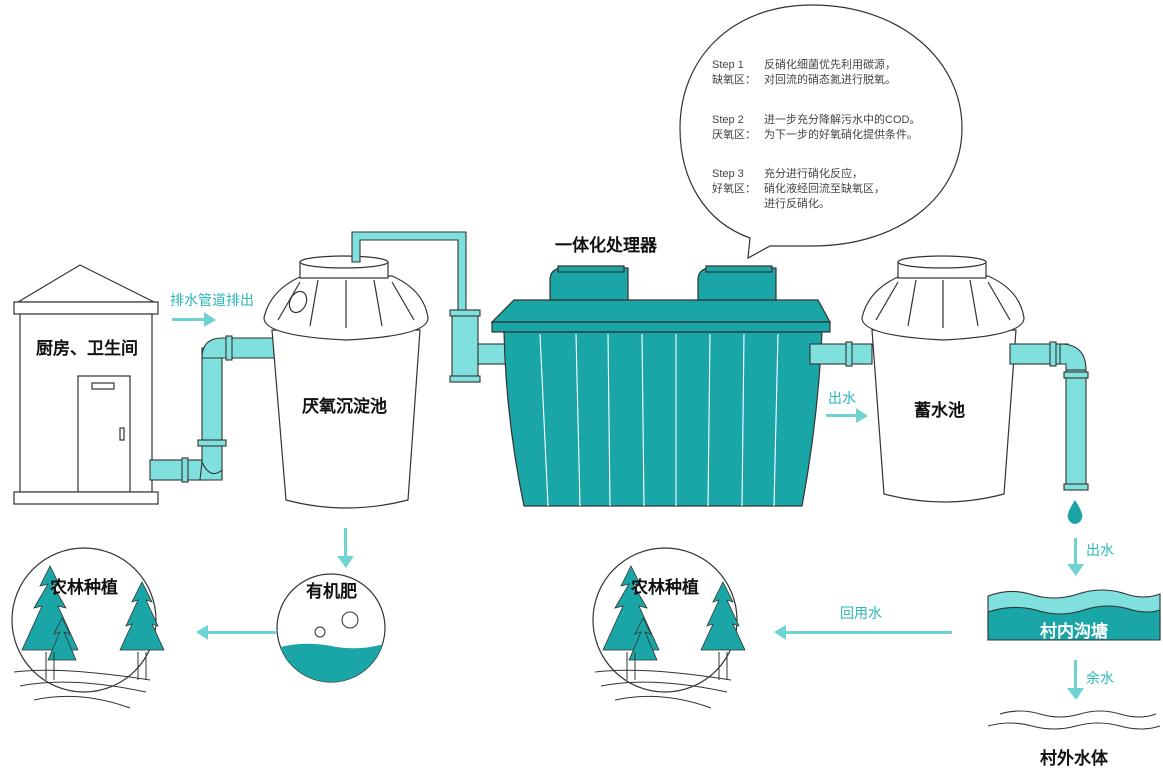 This screenshot has width=1163, height=769. Describe the element at coordinates (1074, 631) in the screenshot. I see `ditch-label: 村内沟塘` at that location.